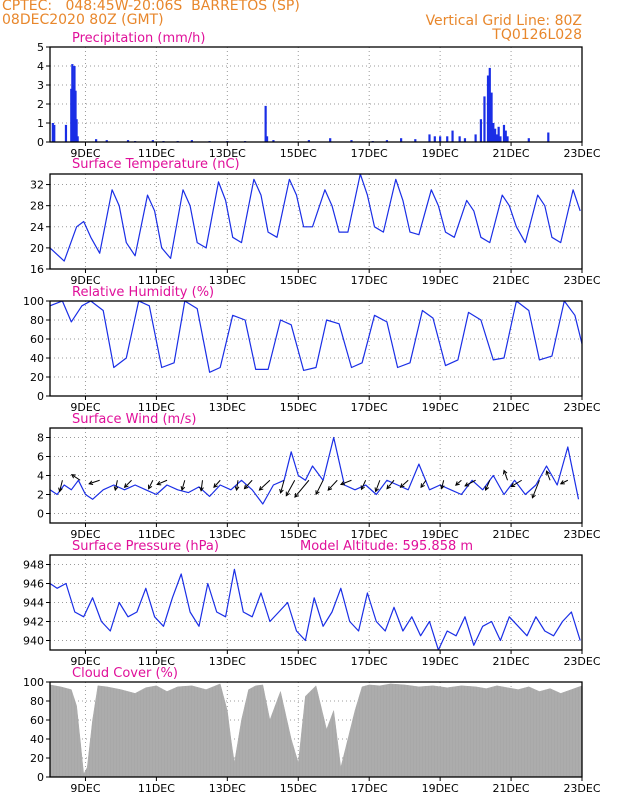  Describe the element at coordinates (40, 457) in the screenshot. I see `y-tick-label: 6` at that location.